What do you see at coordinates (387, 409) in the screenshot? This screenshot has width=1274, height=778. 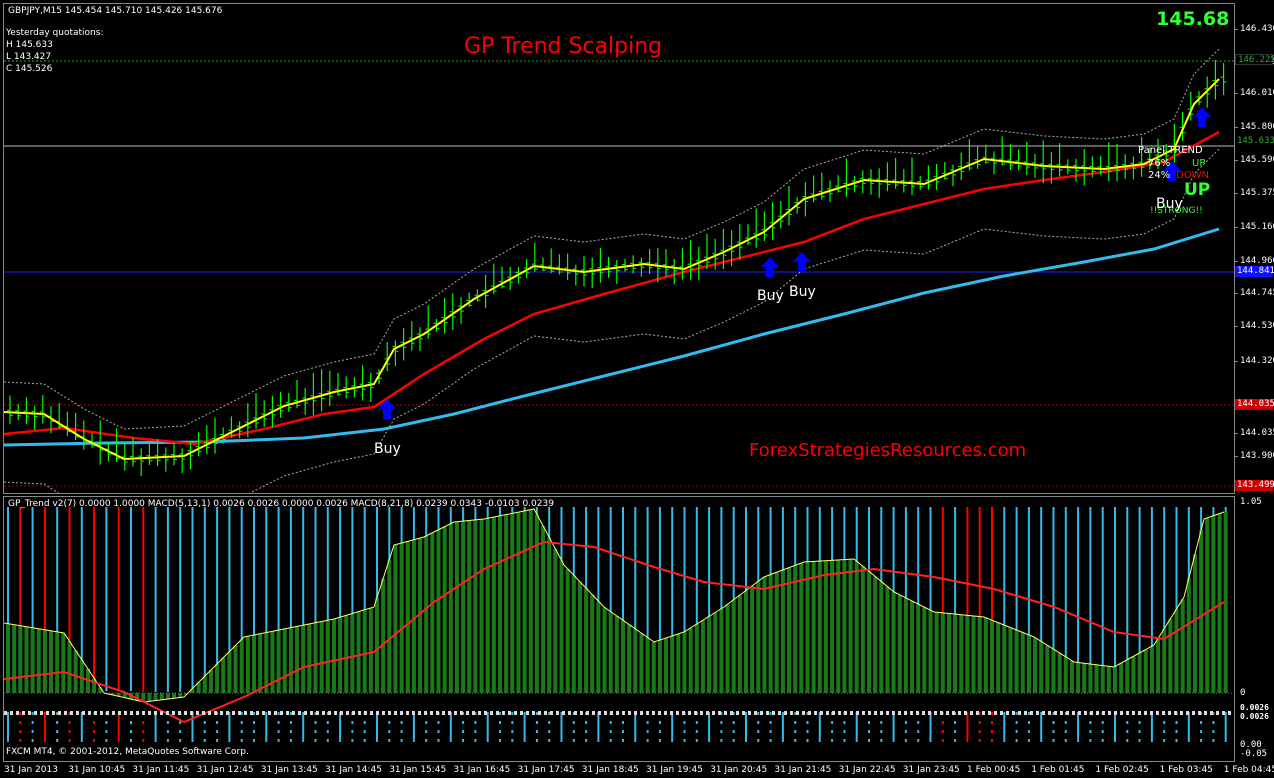 I see `buy-arrow-icon` at bounding box center [387, 409].